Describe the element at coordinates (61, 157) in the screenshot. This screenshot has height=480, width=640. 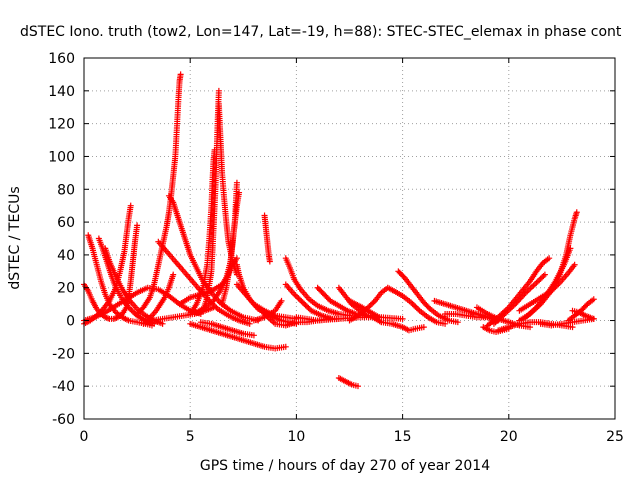
I see `y-tick-label: 100` at that location.